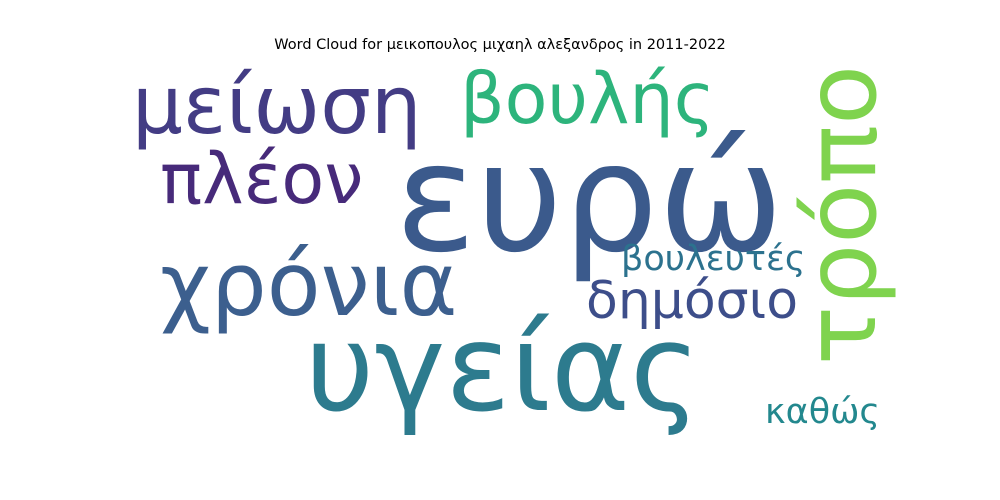 Image resolution: width=1000 pixels, height=500 pixels. What do you see at coordinates (277, 105) in the screenshot?
I see `word-5: μείωση` at bounding box center [277, 105].